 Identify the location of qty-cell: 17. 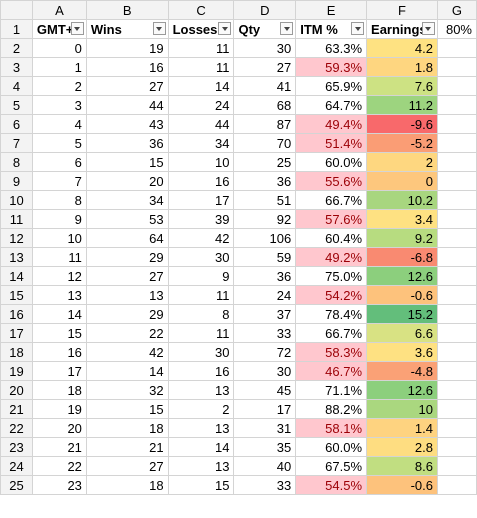
(265, 409).